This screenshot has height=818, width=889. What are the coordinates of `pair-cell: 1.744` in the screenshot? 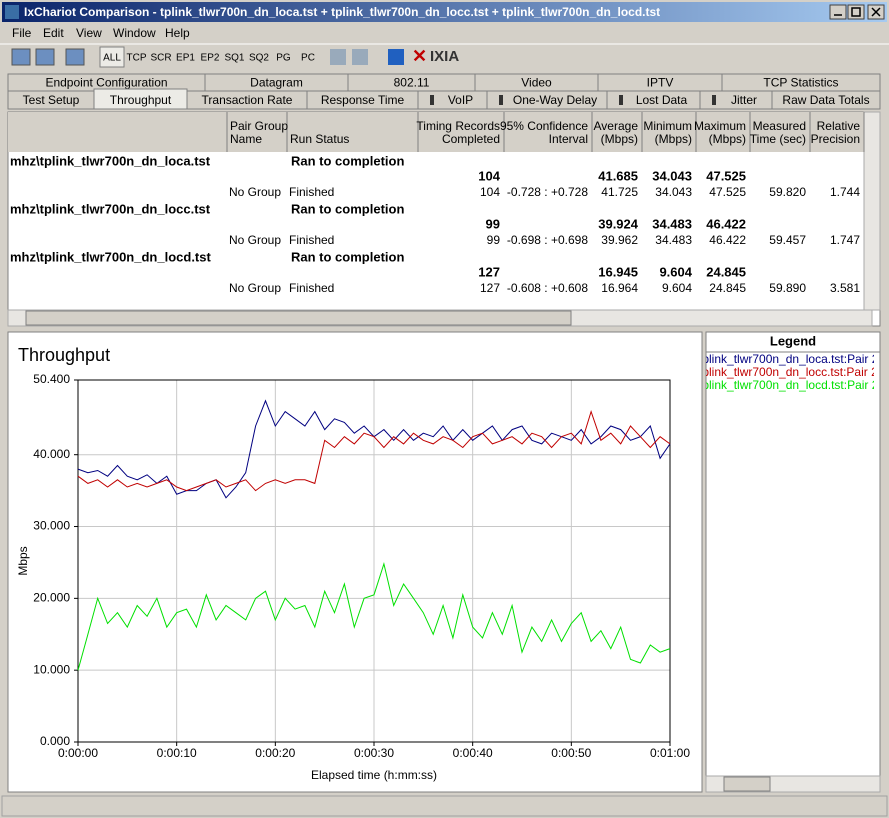 It's located at (845, 192).